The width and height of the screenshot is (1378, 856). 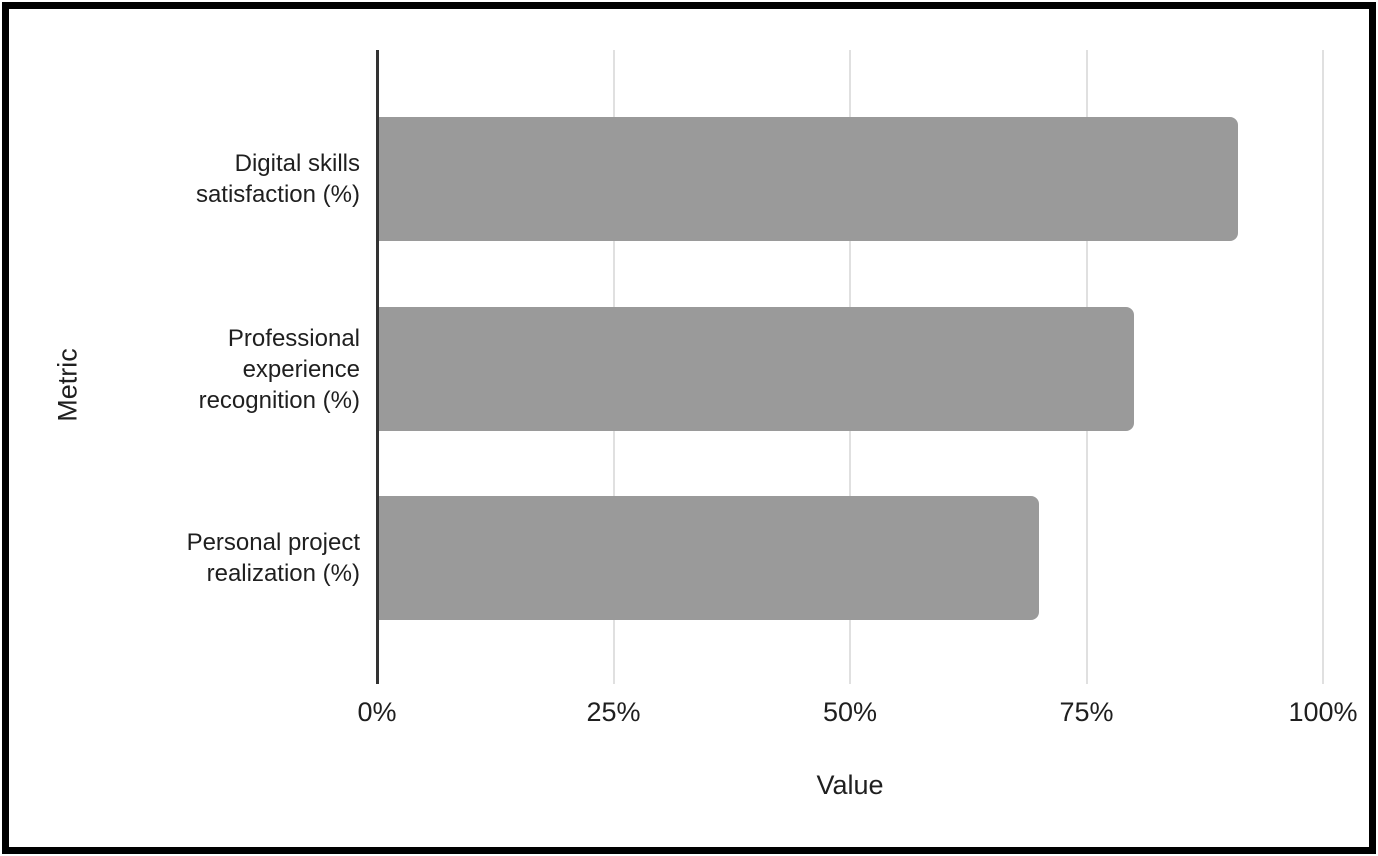 I want to click on y-axis-baseline, so click(x=377, y=367).